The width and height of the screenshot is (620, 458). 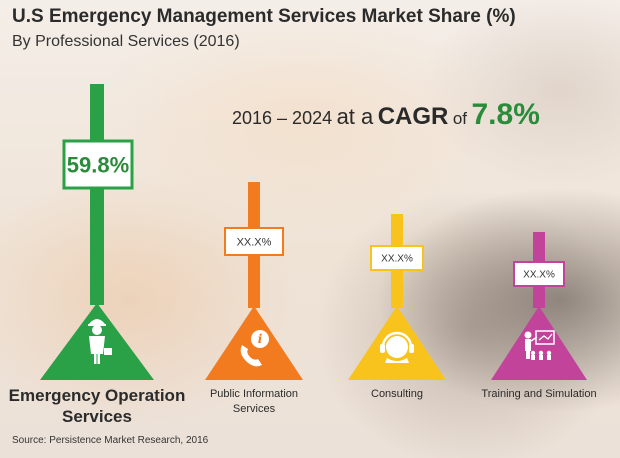 I want to click on bar-training-and-simulation: XX.X%, so click(x=539, y=306).